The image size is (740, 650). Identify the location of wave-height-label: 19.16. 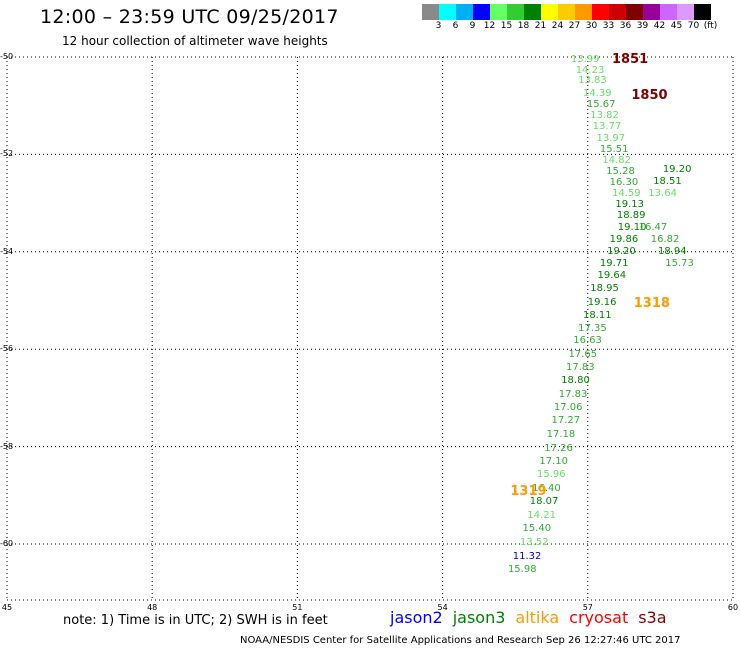
(602, 302).